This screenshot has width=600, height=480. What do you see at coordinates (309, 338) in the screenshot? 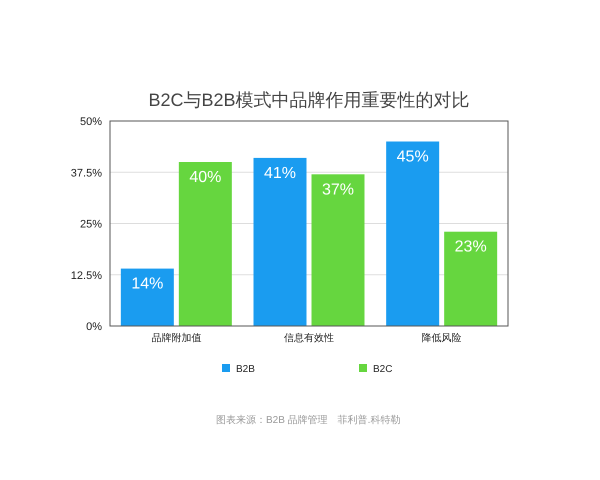
I see `x-tick-label: 信息有效性` at bounding box center [309, 338].